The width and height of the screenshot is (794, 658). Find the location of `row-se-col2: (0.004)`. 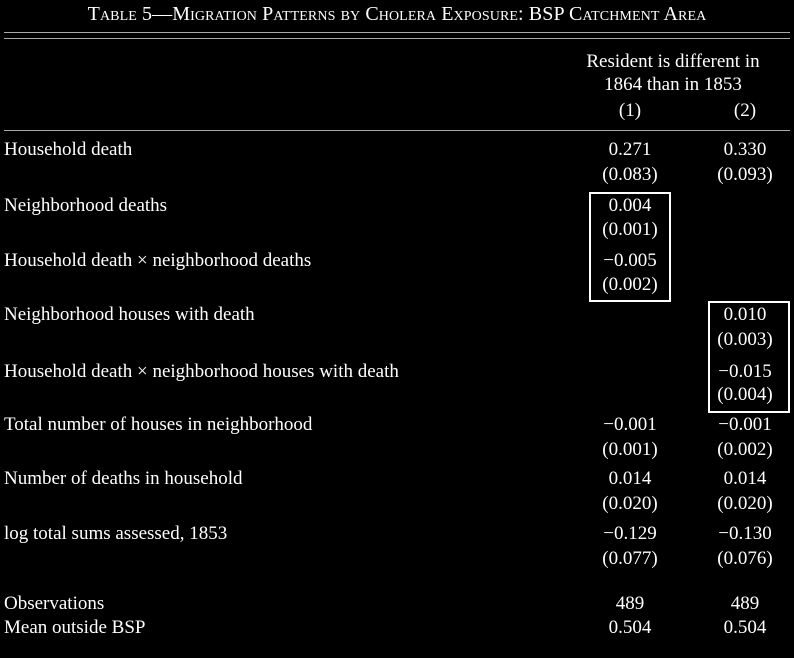

row-se-col2: (0.004) is located at coordinates (745, 394).